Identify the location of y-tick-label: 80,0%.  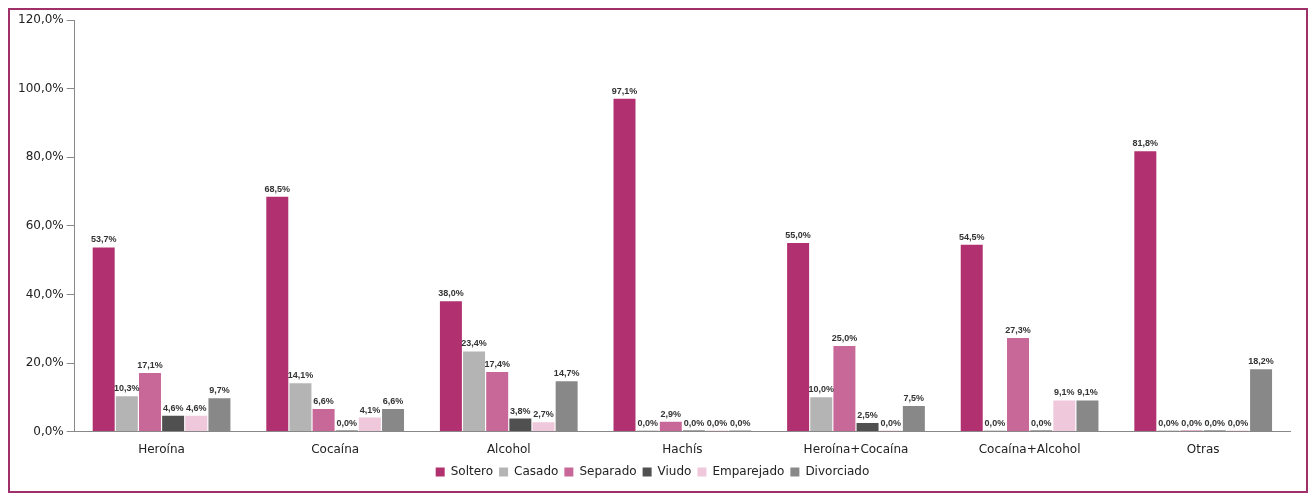
(44, 156).